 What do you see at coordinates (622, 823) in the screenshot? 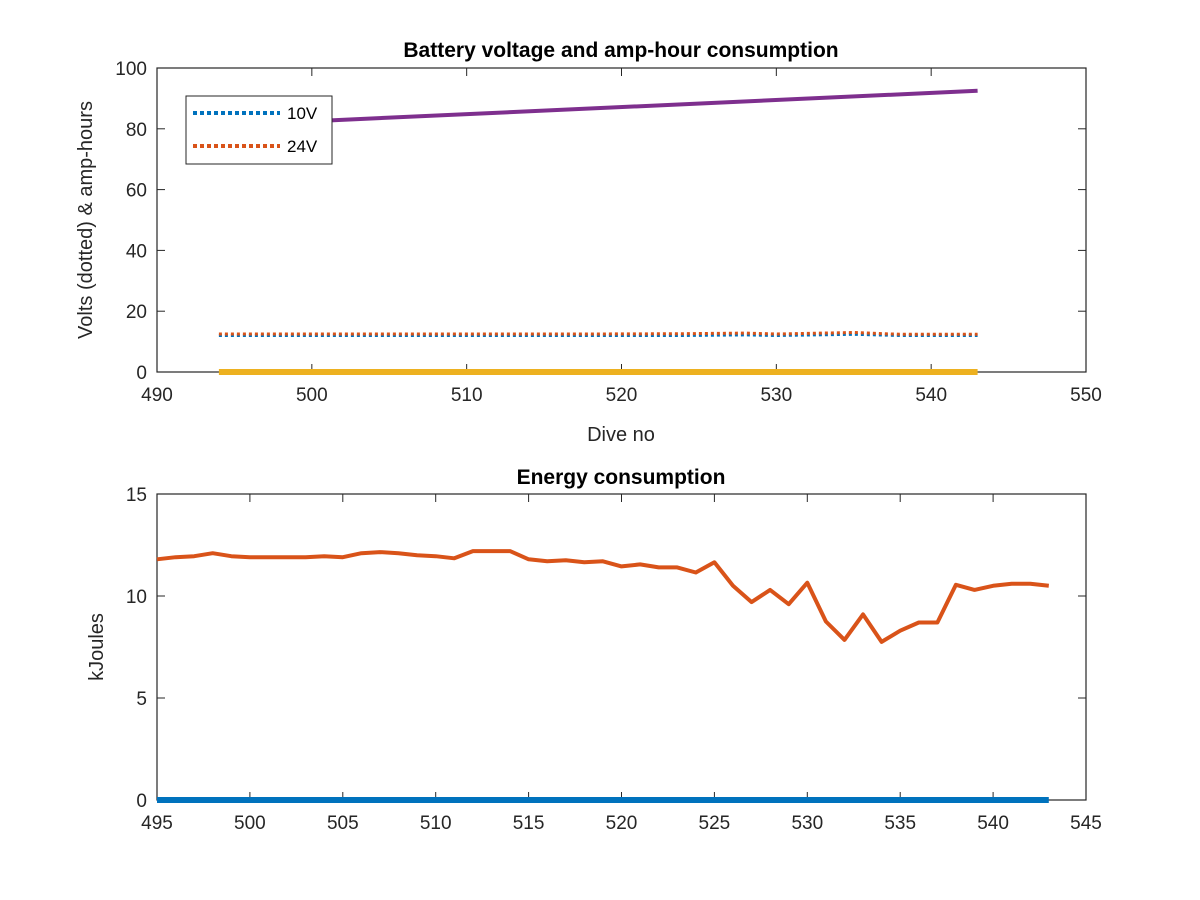
I see `energy-chart-xtick-label: 520` at bounding box center [622, 823].